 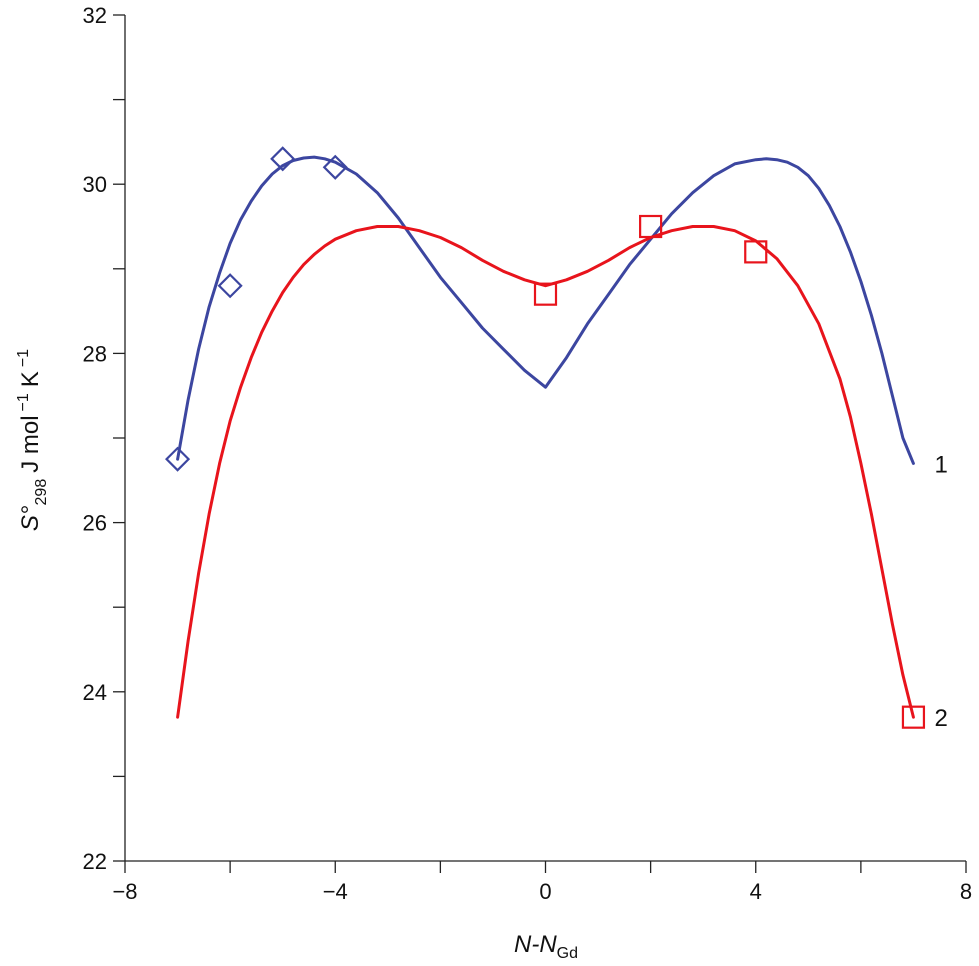 I want to click on x-tick-label: 8, so click(x=966, y=891).